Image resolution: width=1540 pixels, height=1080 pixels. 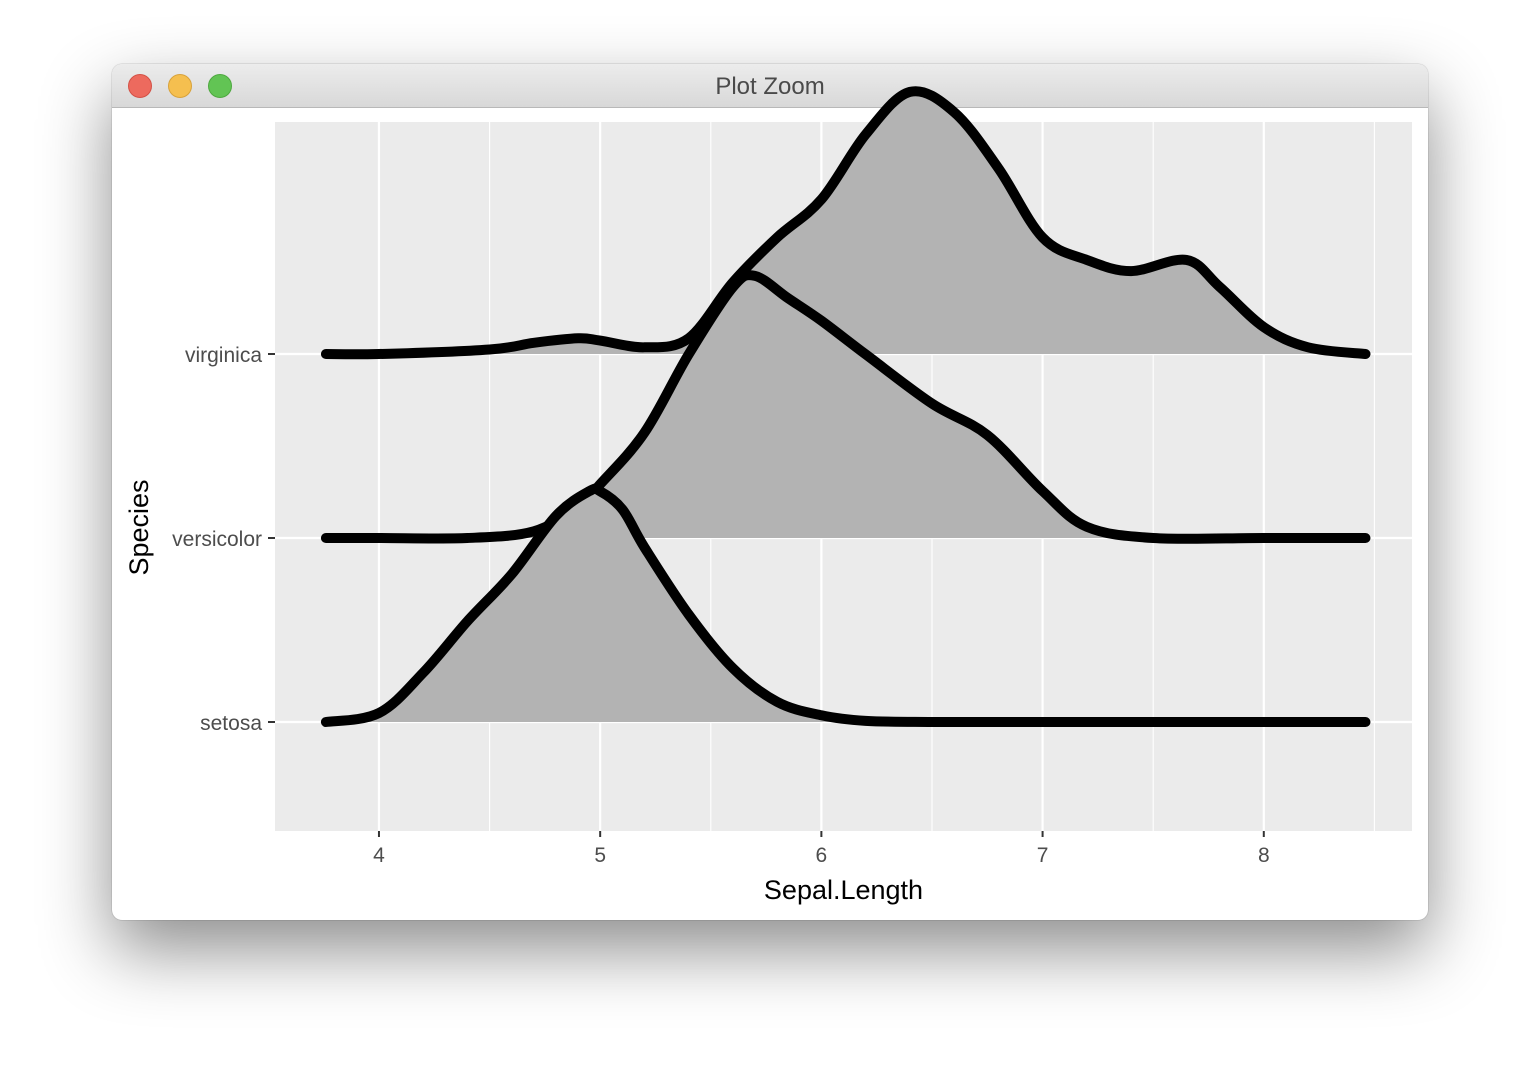 I want to click on window-titlebar: Plot Zoom, so click(x=770, y=86).